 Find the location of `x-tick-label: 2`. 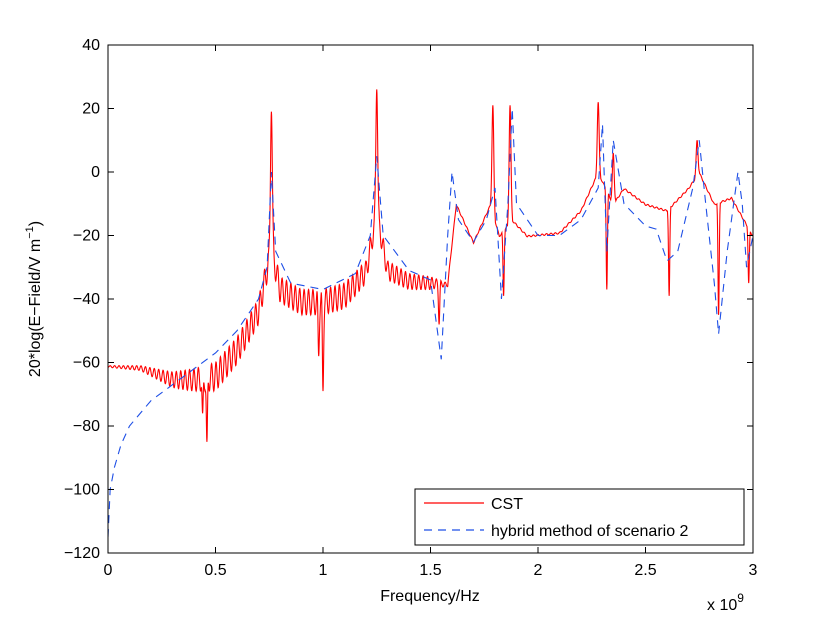

x-tick-label: 2 is located at coordinates (538, 570).